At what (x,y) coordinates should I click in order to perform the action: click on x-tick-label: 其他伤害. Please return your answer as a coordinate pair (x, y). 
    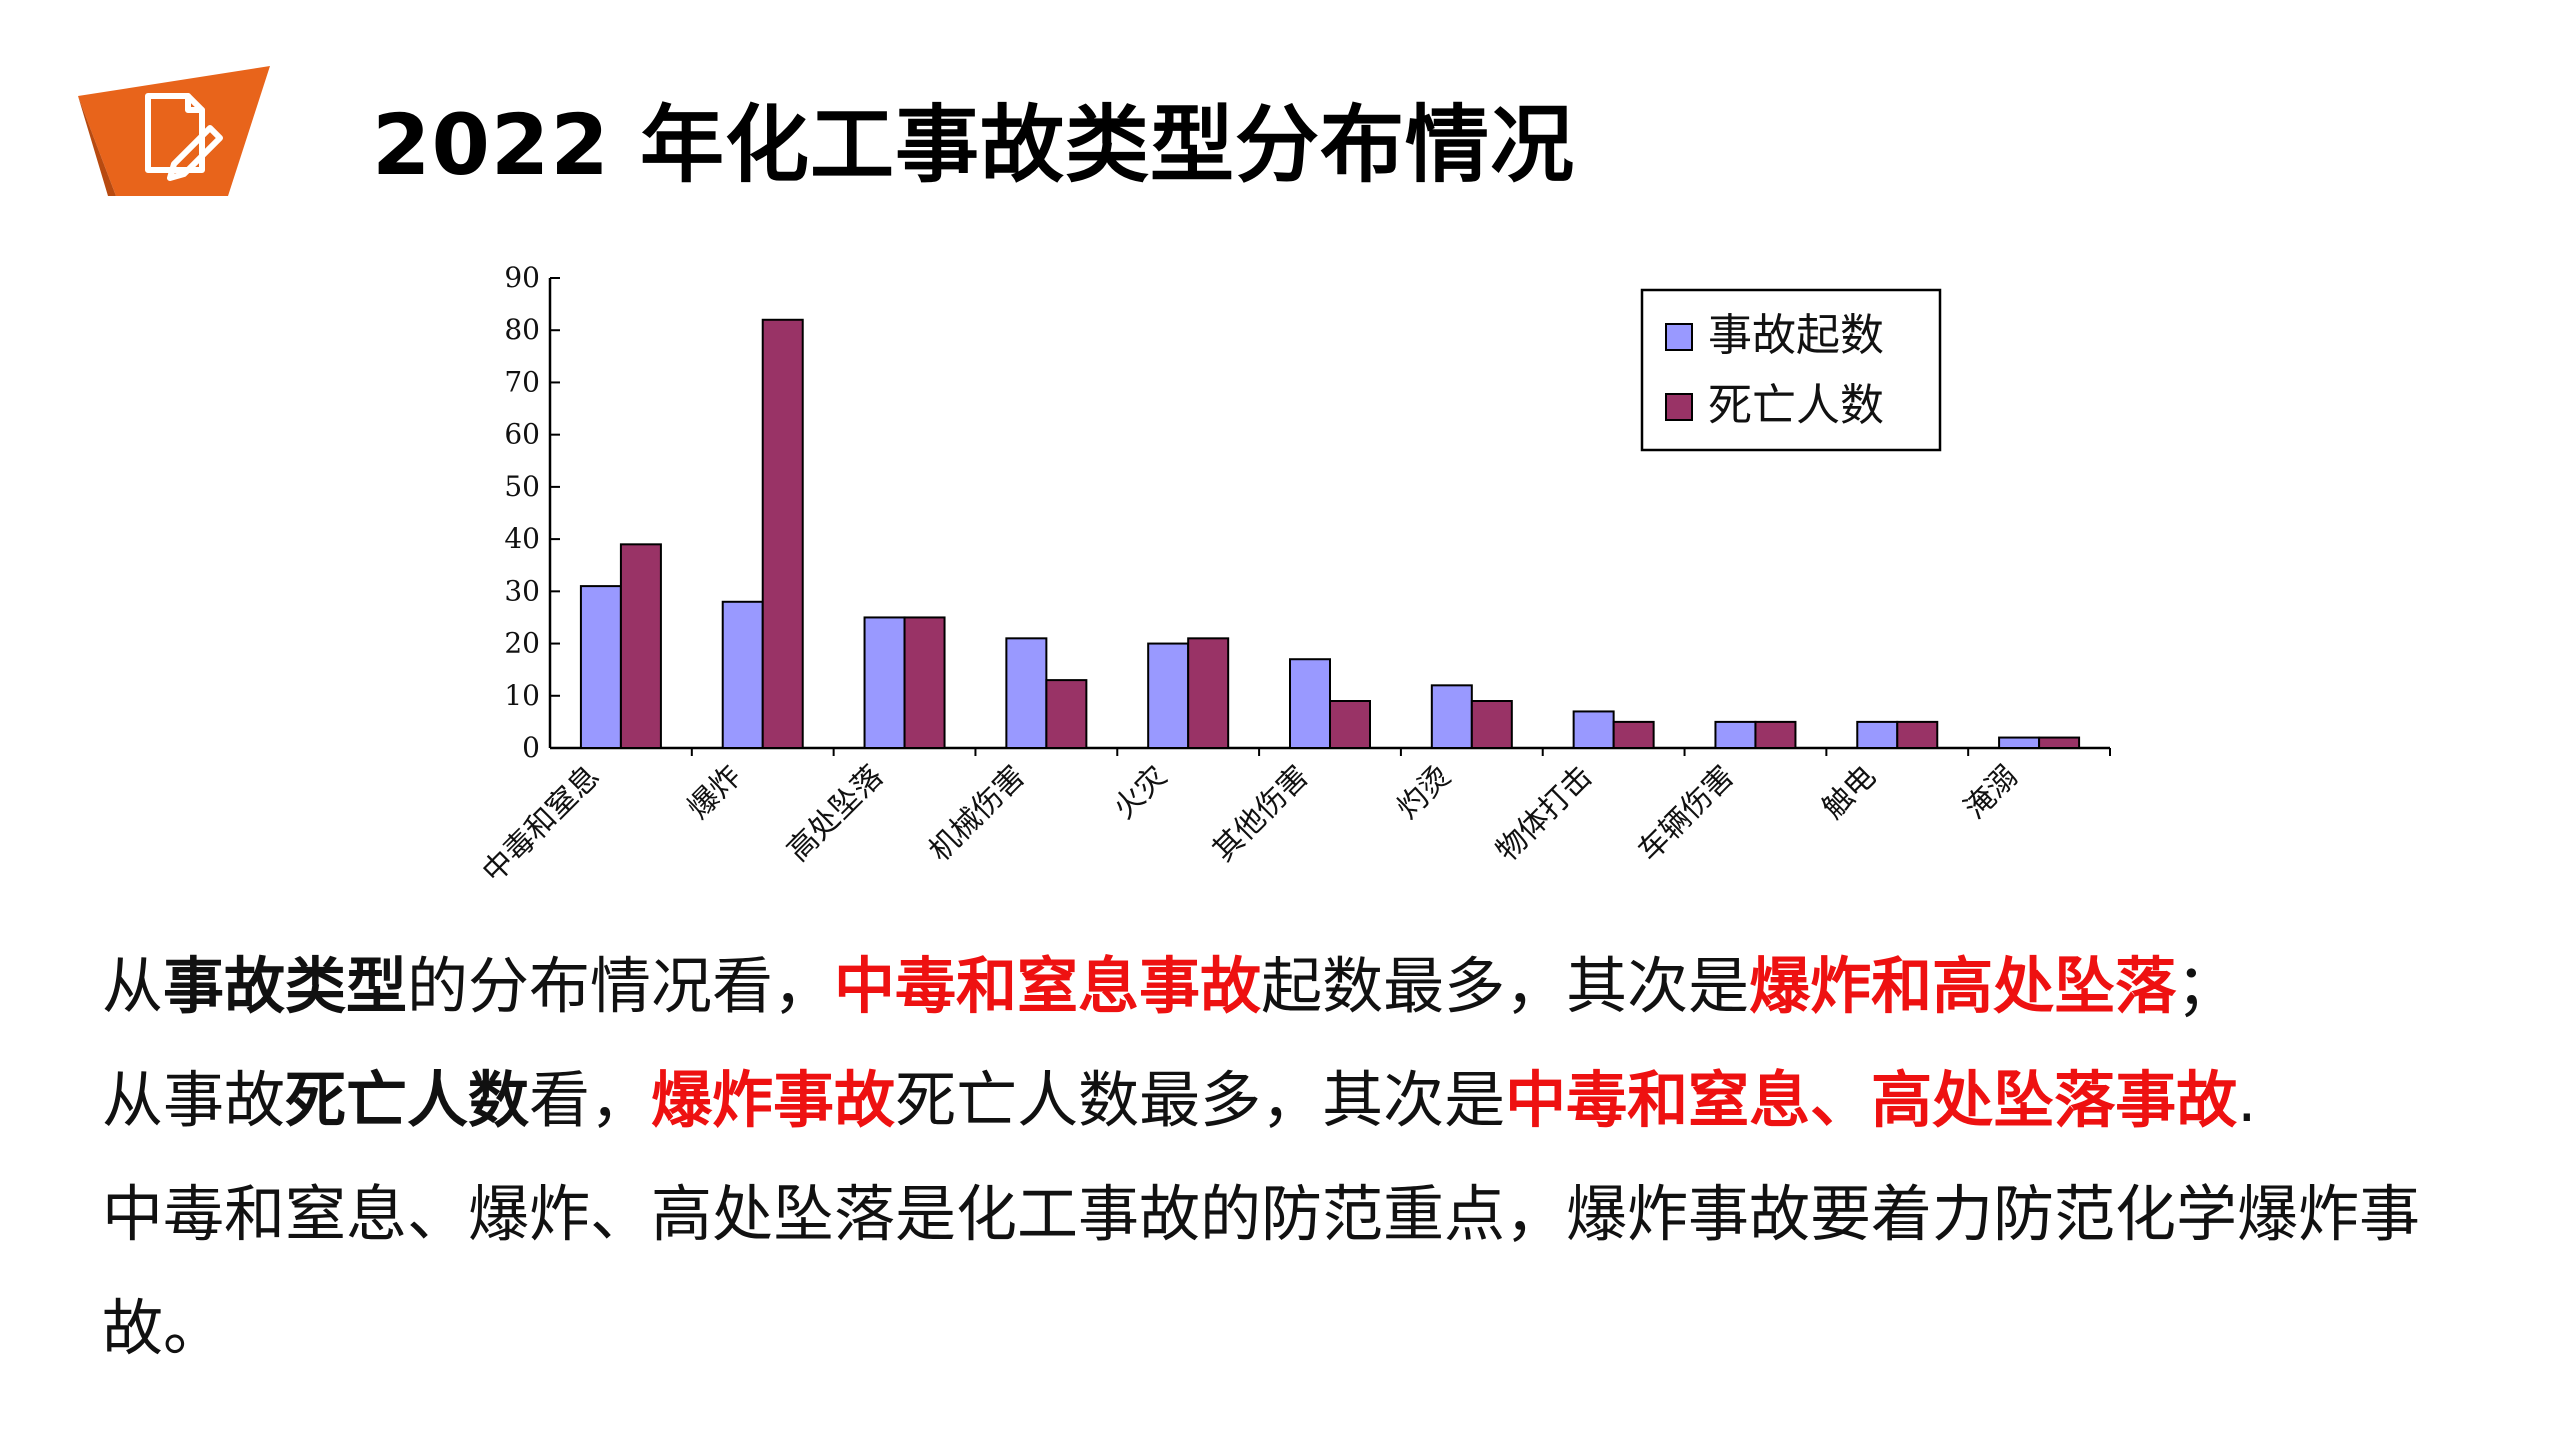
    Looking at the image, I should click on (1261, 814).